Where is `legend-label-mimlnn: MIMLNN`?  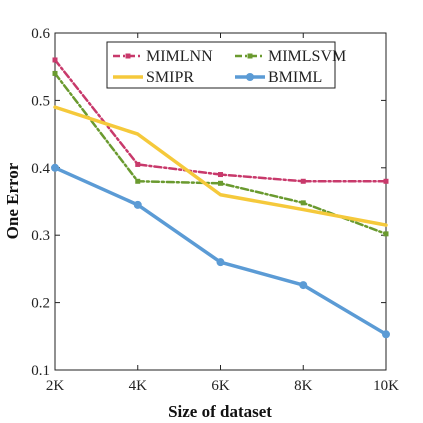 legend-label-mimlnn: MIMLNN is located at coordinates (179, 56).